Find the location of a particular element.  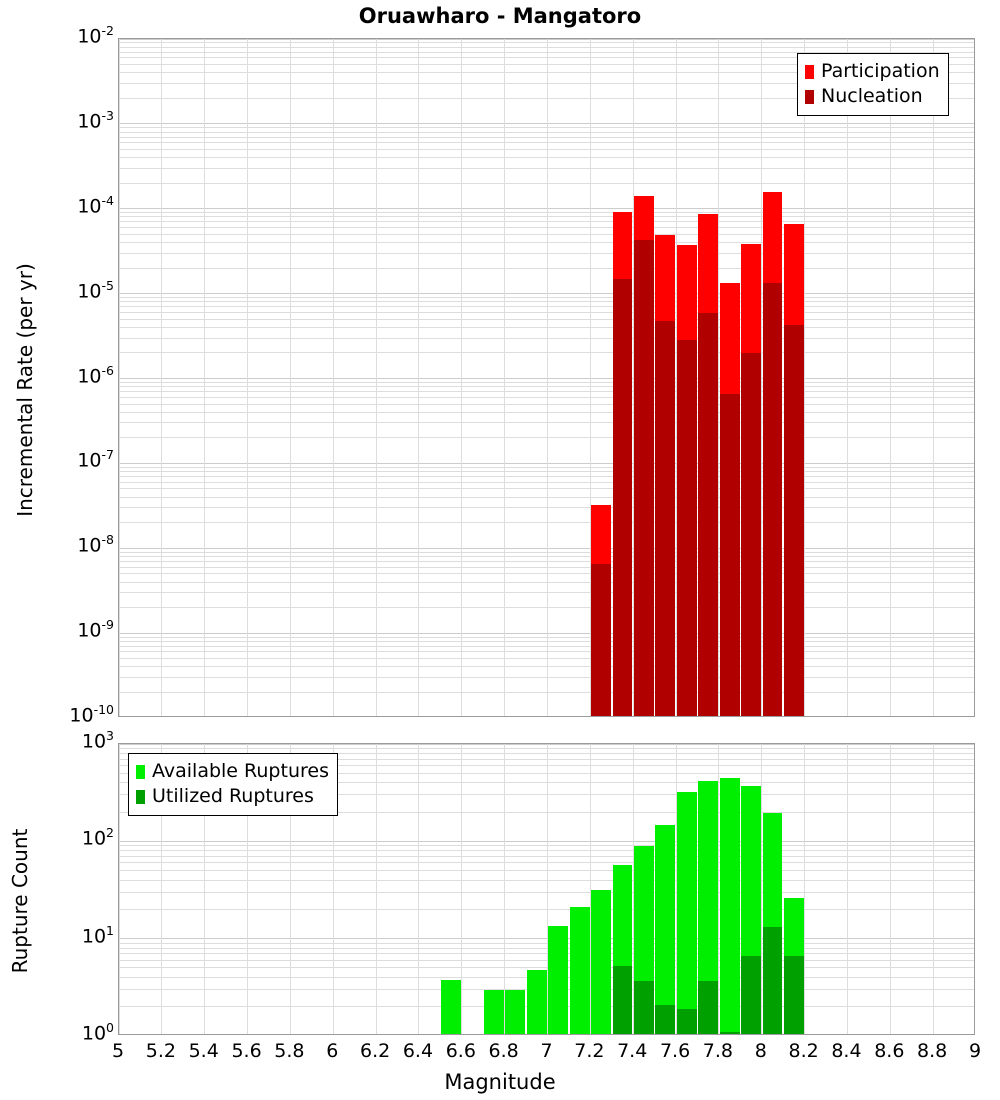

x-axis-tick-label: 6.4 is located at coordinates (418, 1051).